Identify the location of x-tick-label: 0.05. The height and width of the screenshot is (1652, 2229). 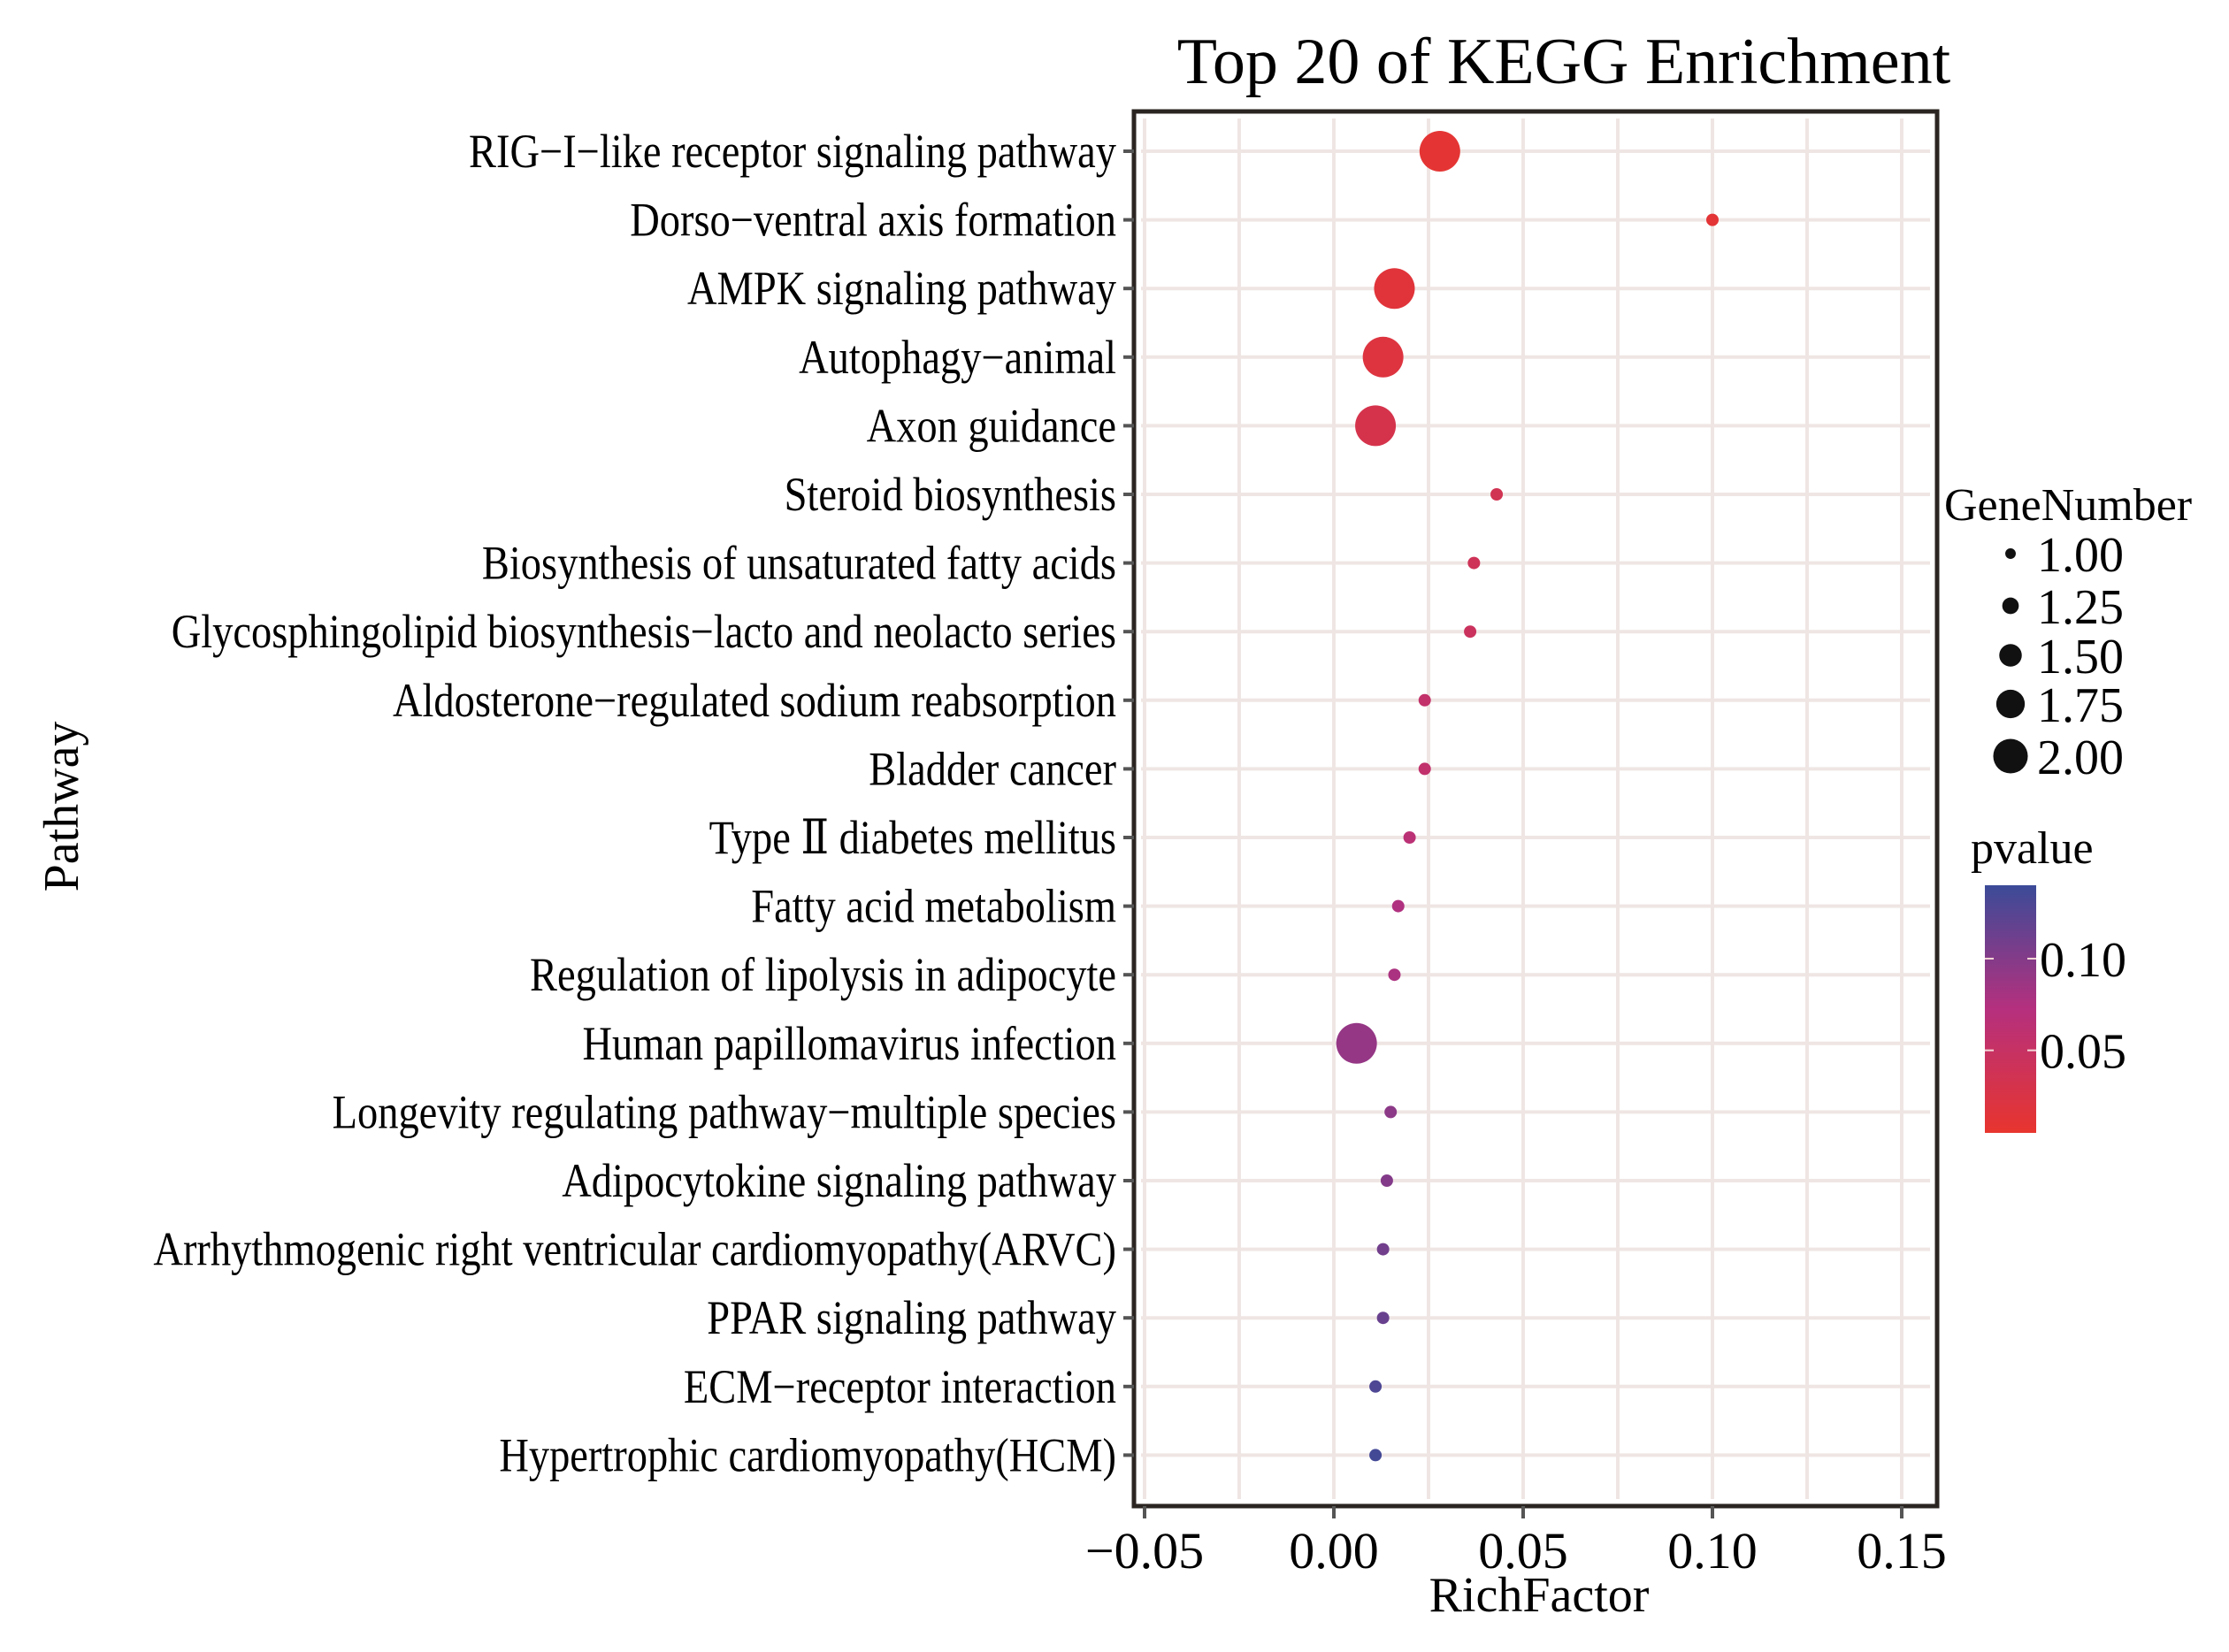
(1523, 1551).